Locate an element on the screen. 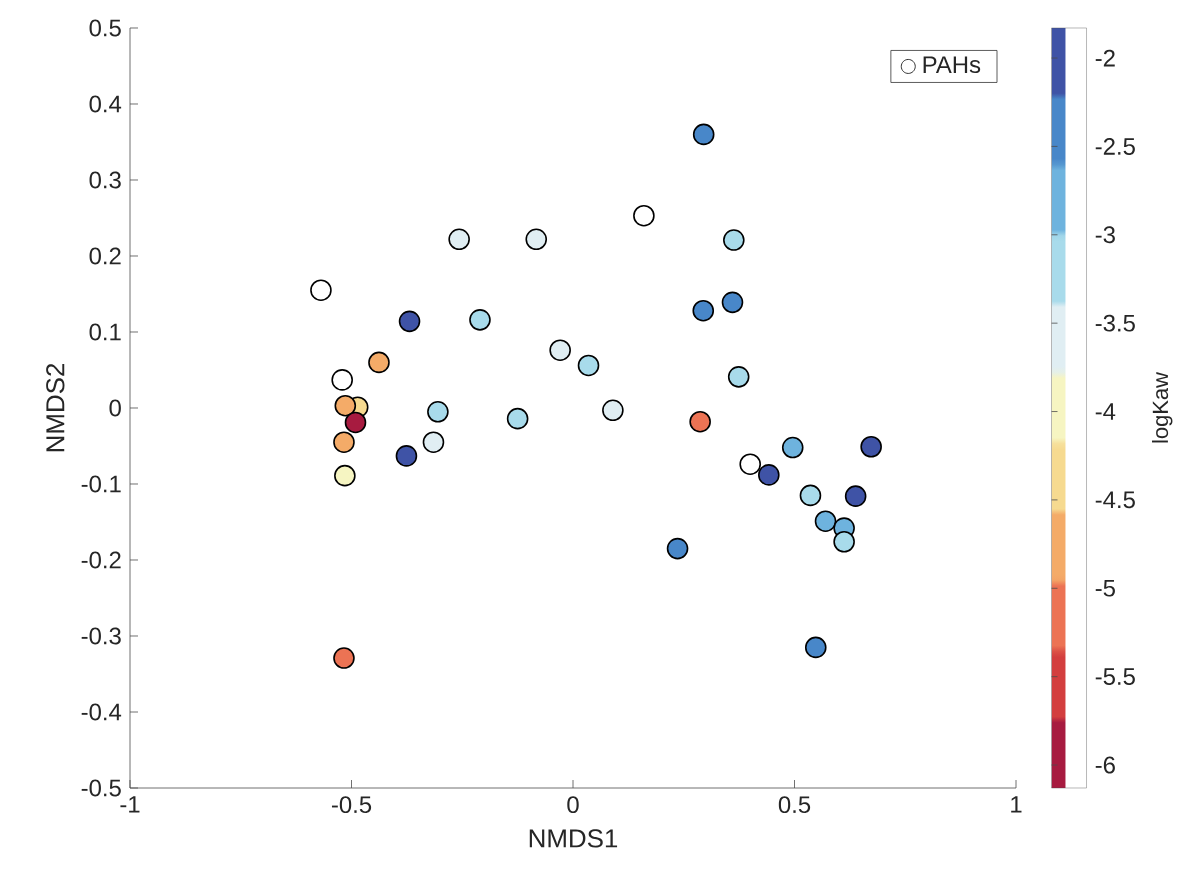 This screenshot has width=1194, height=888. color-bar-label: -4.5 is located at coordinates (1115, 500).